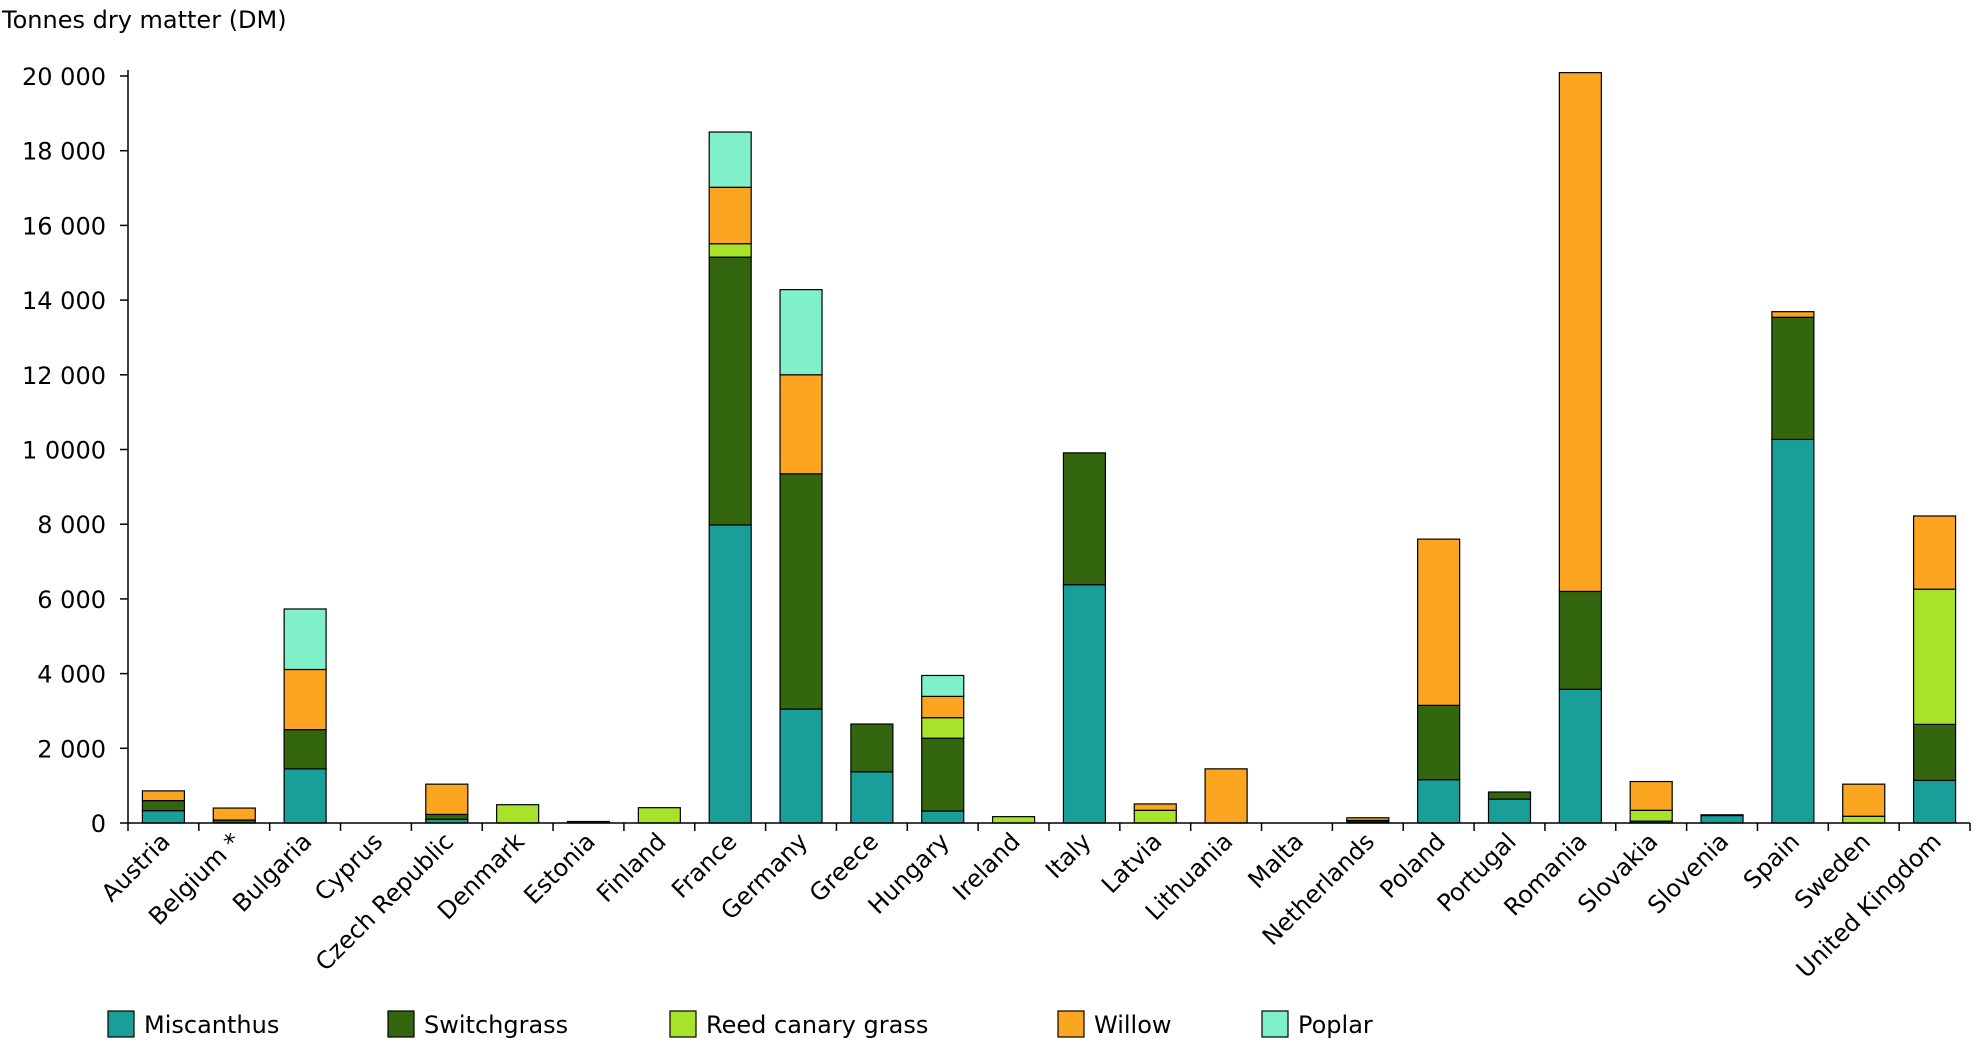 This screenshot has height=1045, width=1983. Describe the element at coordinates (64, 226) in the screenshot. I see `y-tick-label: 16 000` at that location.